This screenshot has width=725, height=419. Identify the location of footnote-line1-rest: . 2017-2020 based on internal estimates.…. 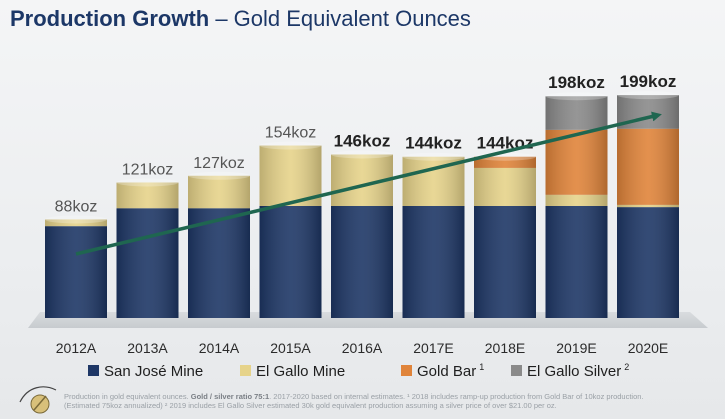
(456, 396).